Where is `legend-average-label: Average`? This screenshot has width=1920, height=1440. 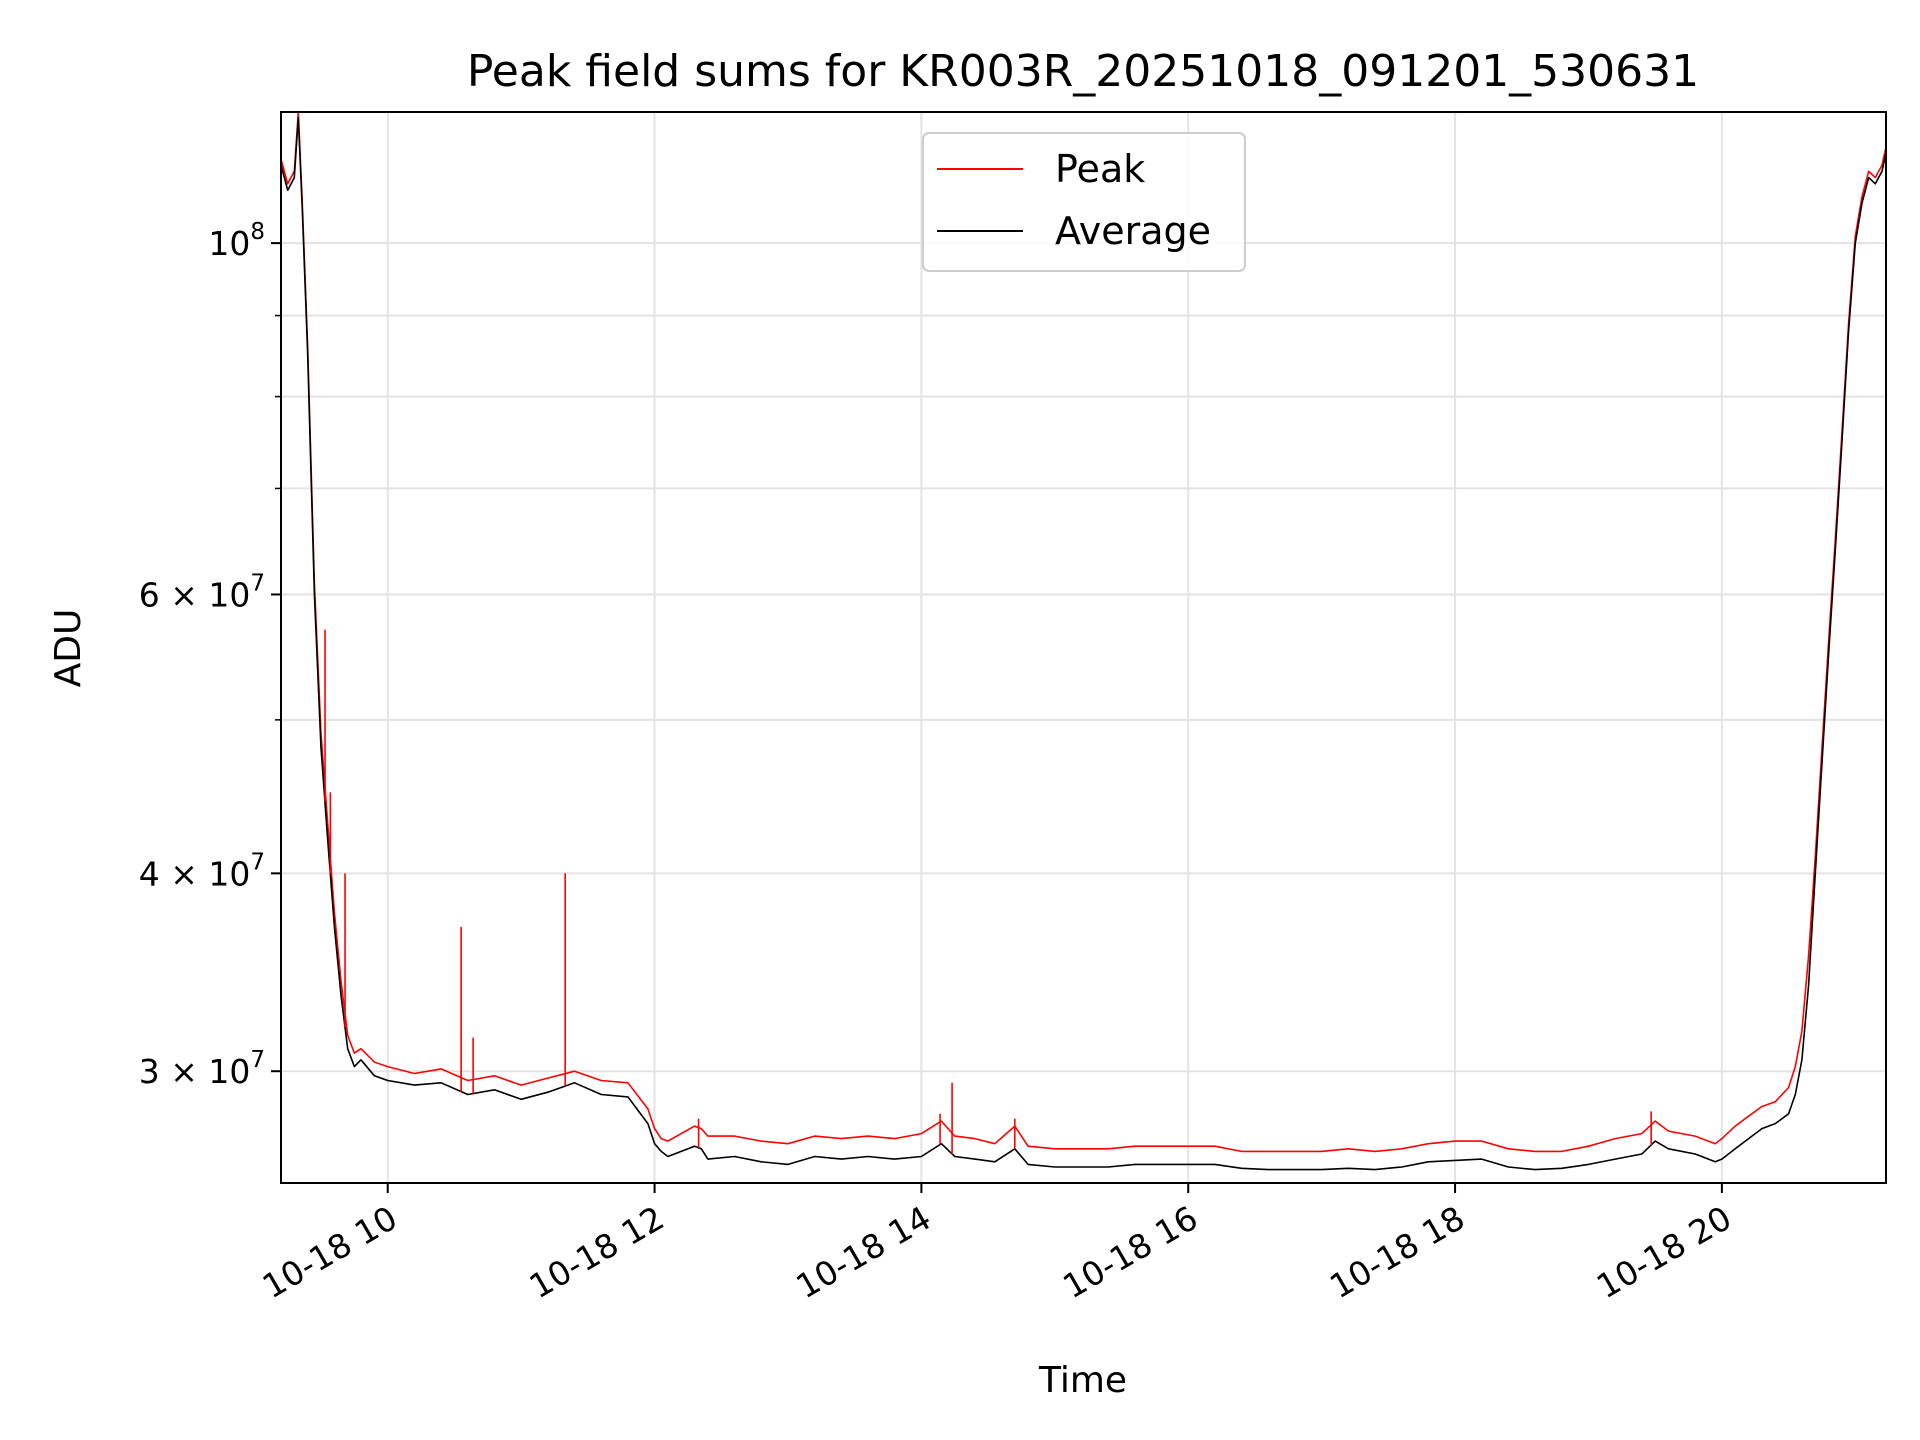
legend-average-label: Average is located at coordinates (1133, 231).